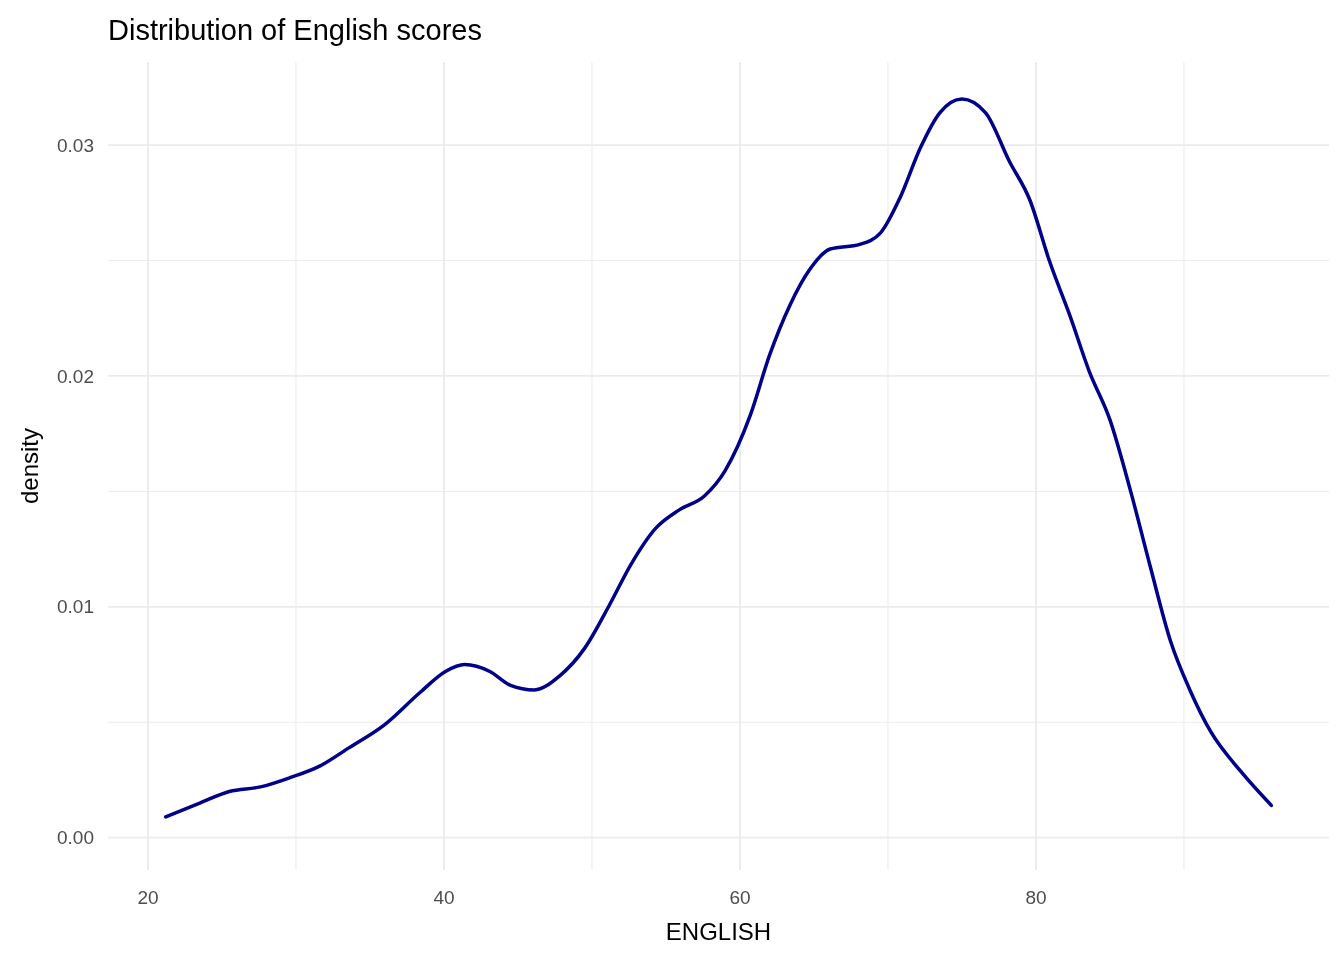 This screenshot has width=1344, height=960. What do you see at coordinates (444, 897) in the screenshot?
I see `x-tick-label: 40` at bounding box center [444, 897].